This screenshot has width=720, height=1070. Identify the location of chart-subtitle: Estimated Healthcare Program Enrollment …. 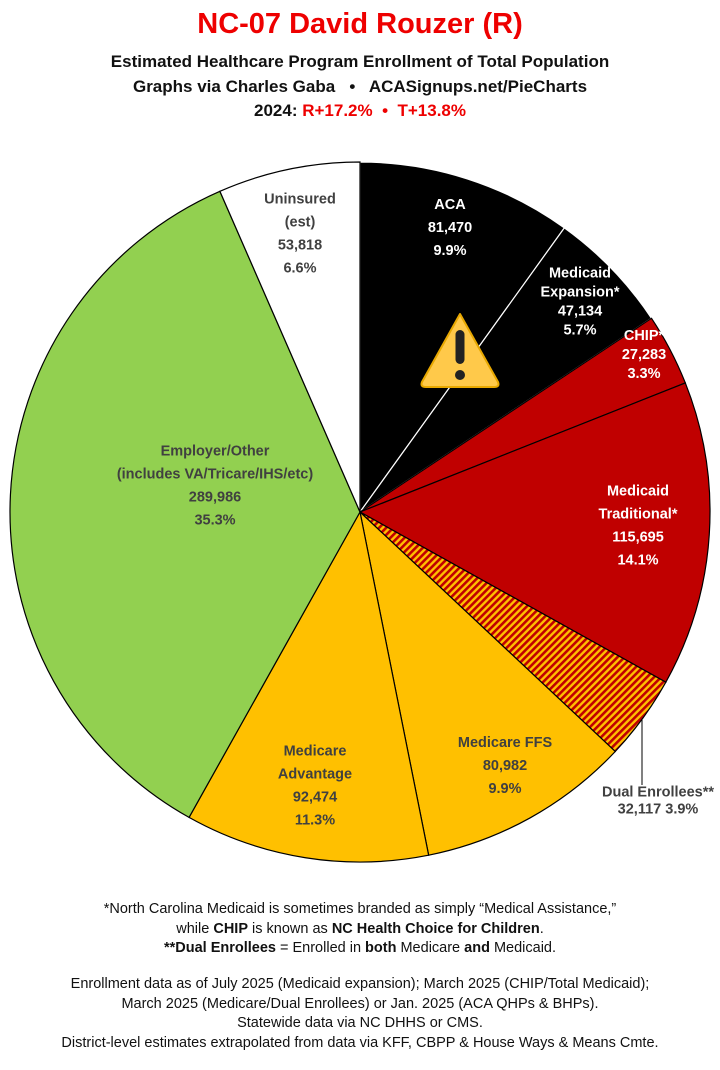
(360, 61).